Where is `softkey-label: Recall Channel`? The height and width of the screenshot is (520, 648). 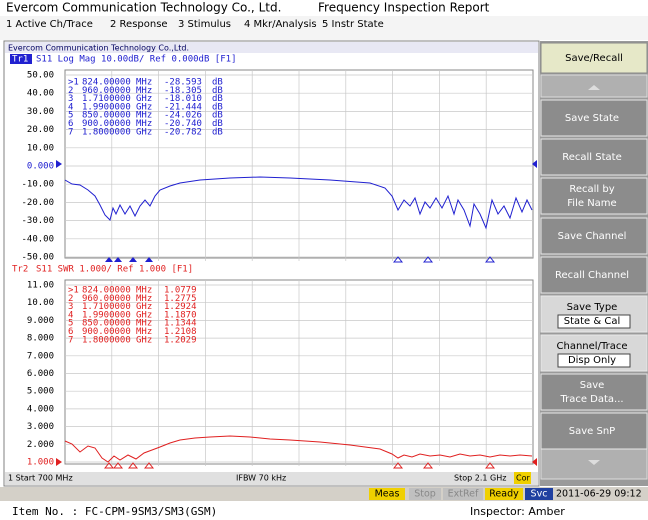 softkey-label: Recall Channel is located at coordinates (592, 275).